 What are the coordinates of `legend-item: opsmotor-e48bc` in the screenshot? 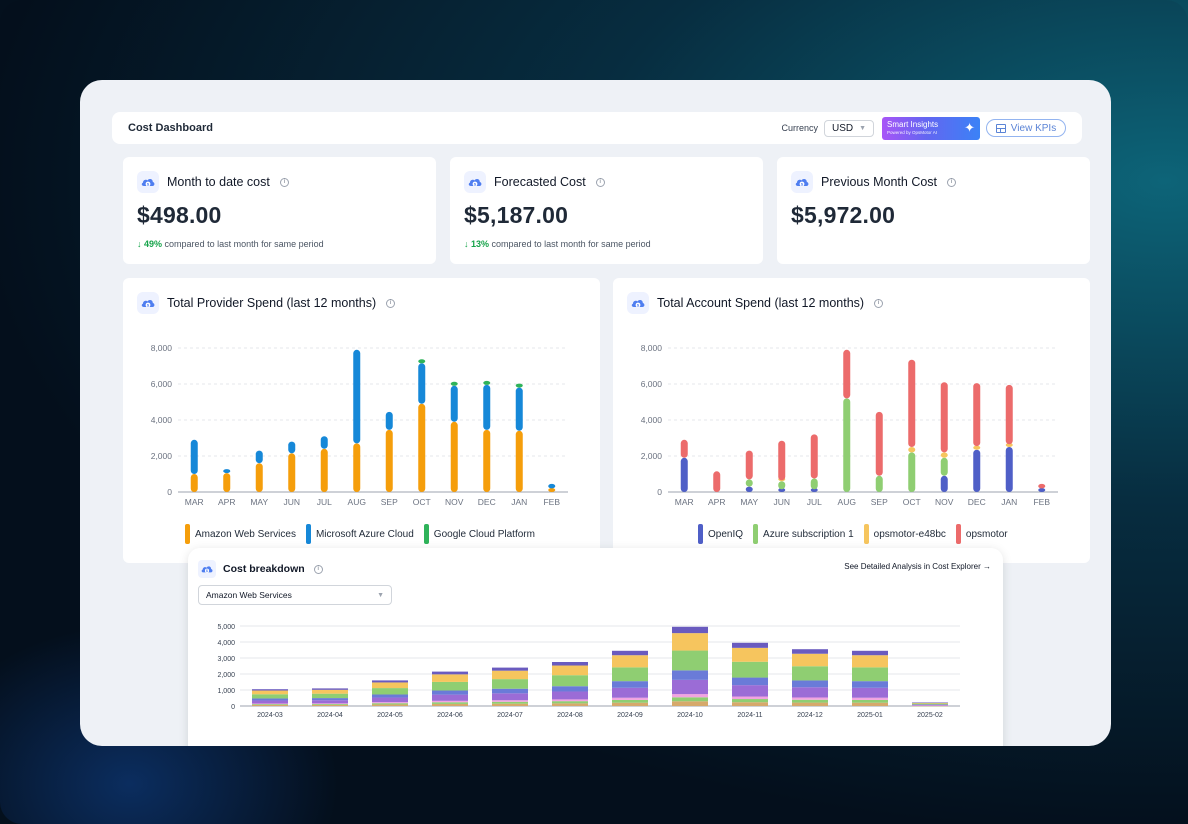 It's located at (904, 534).